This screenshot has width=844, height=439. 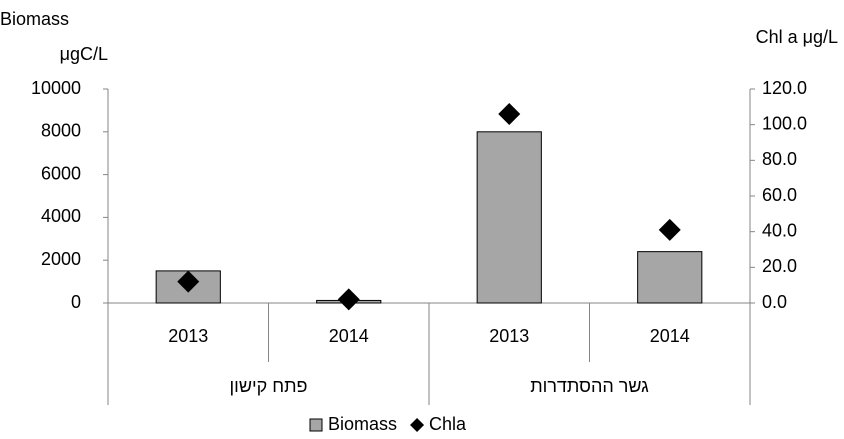 What do you see at coordinates (84, 54) in the screenshot?
I see `y-axis-title: μgC/L` at bounding box center [84, 54].